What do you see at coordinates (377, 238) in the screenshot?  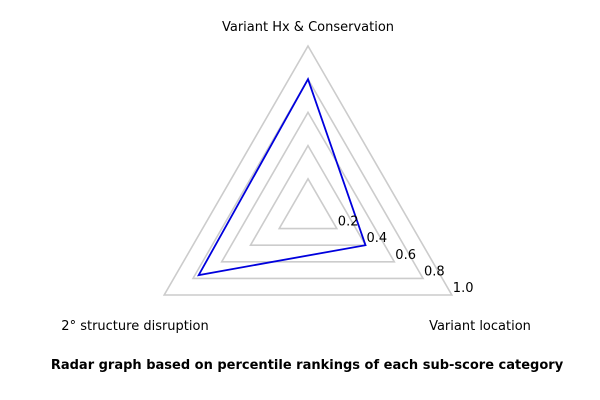 I see `tick-label-2: 0.4` at bounding box center [377, 238].